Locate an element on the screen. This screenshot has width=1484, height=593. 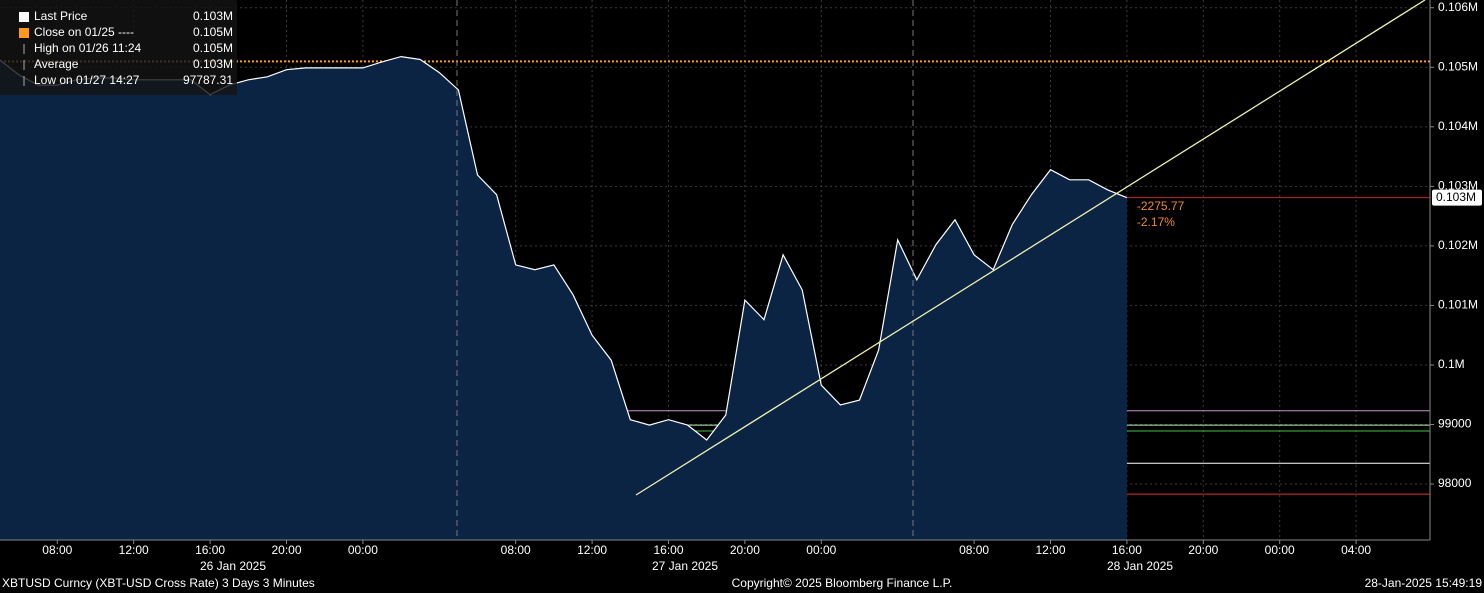
y-tick-label: 0.102M is located at coordinates (1458, 245).